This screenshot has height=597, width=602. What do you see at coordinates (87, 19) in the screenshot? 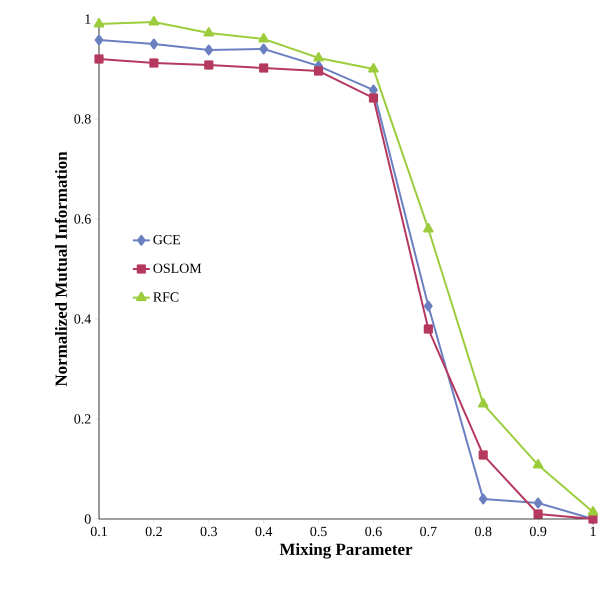
I see `y-tick-label: 1` at bounding box center [87, 19].